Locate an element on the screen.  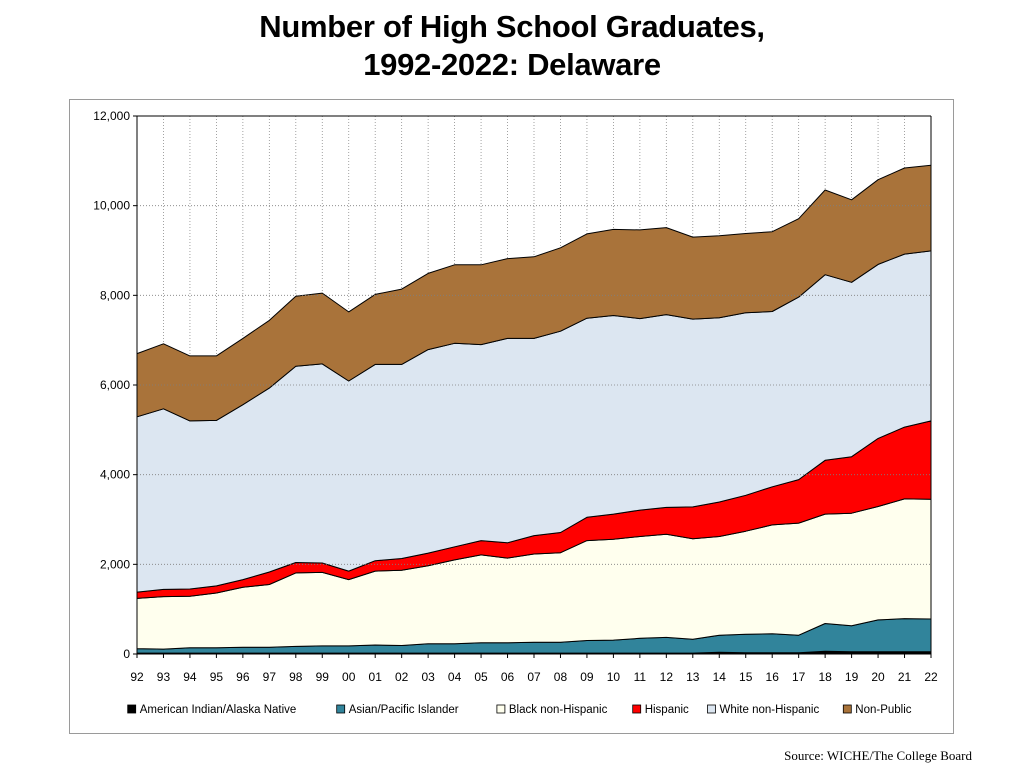
legend-label-5: Non-Public is located at coordinates (883, 710).